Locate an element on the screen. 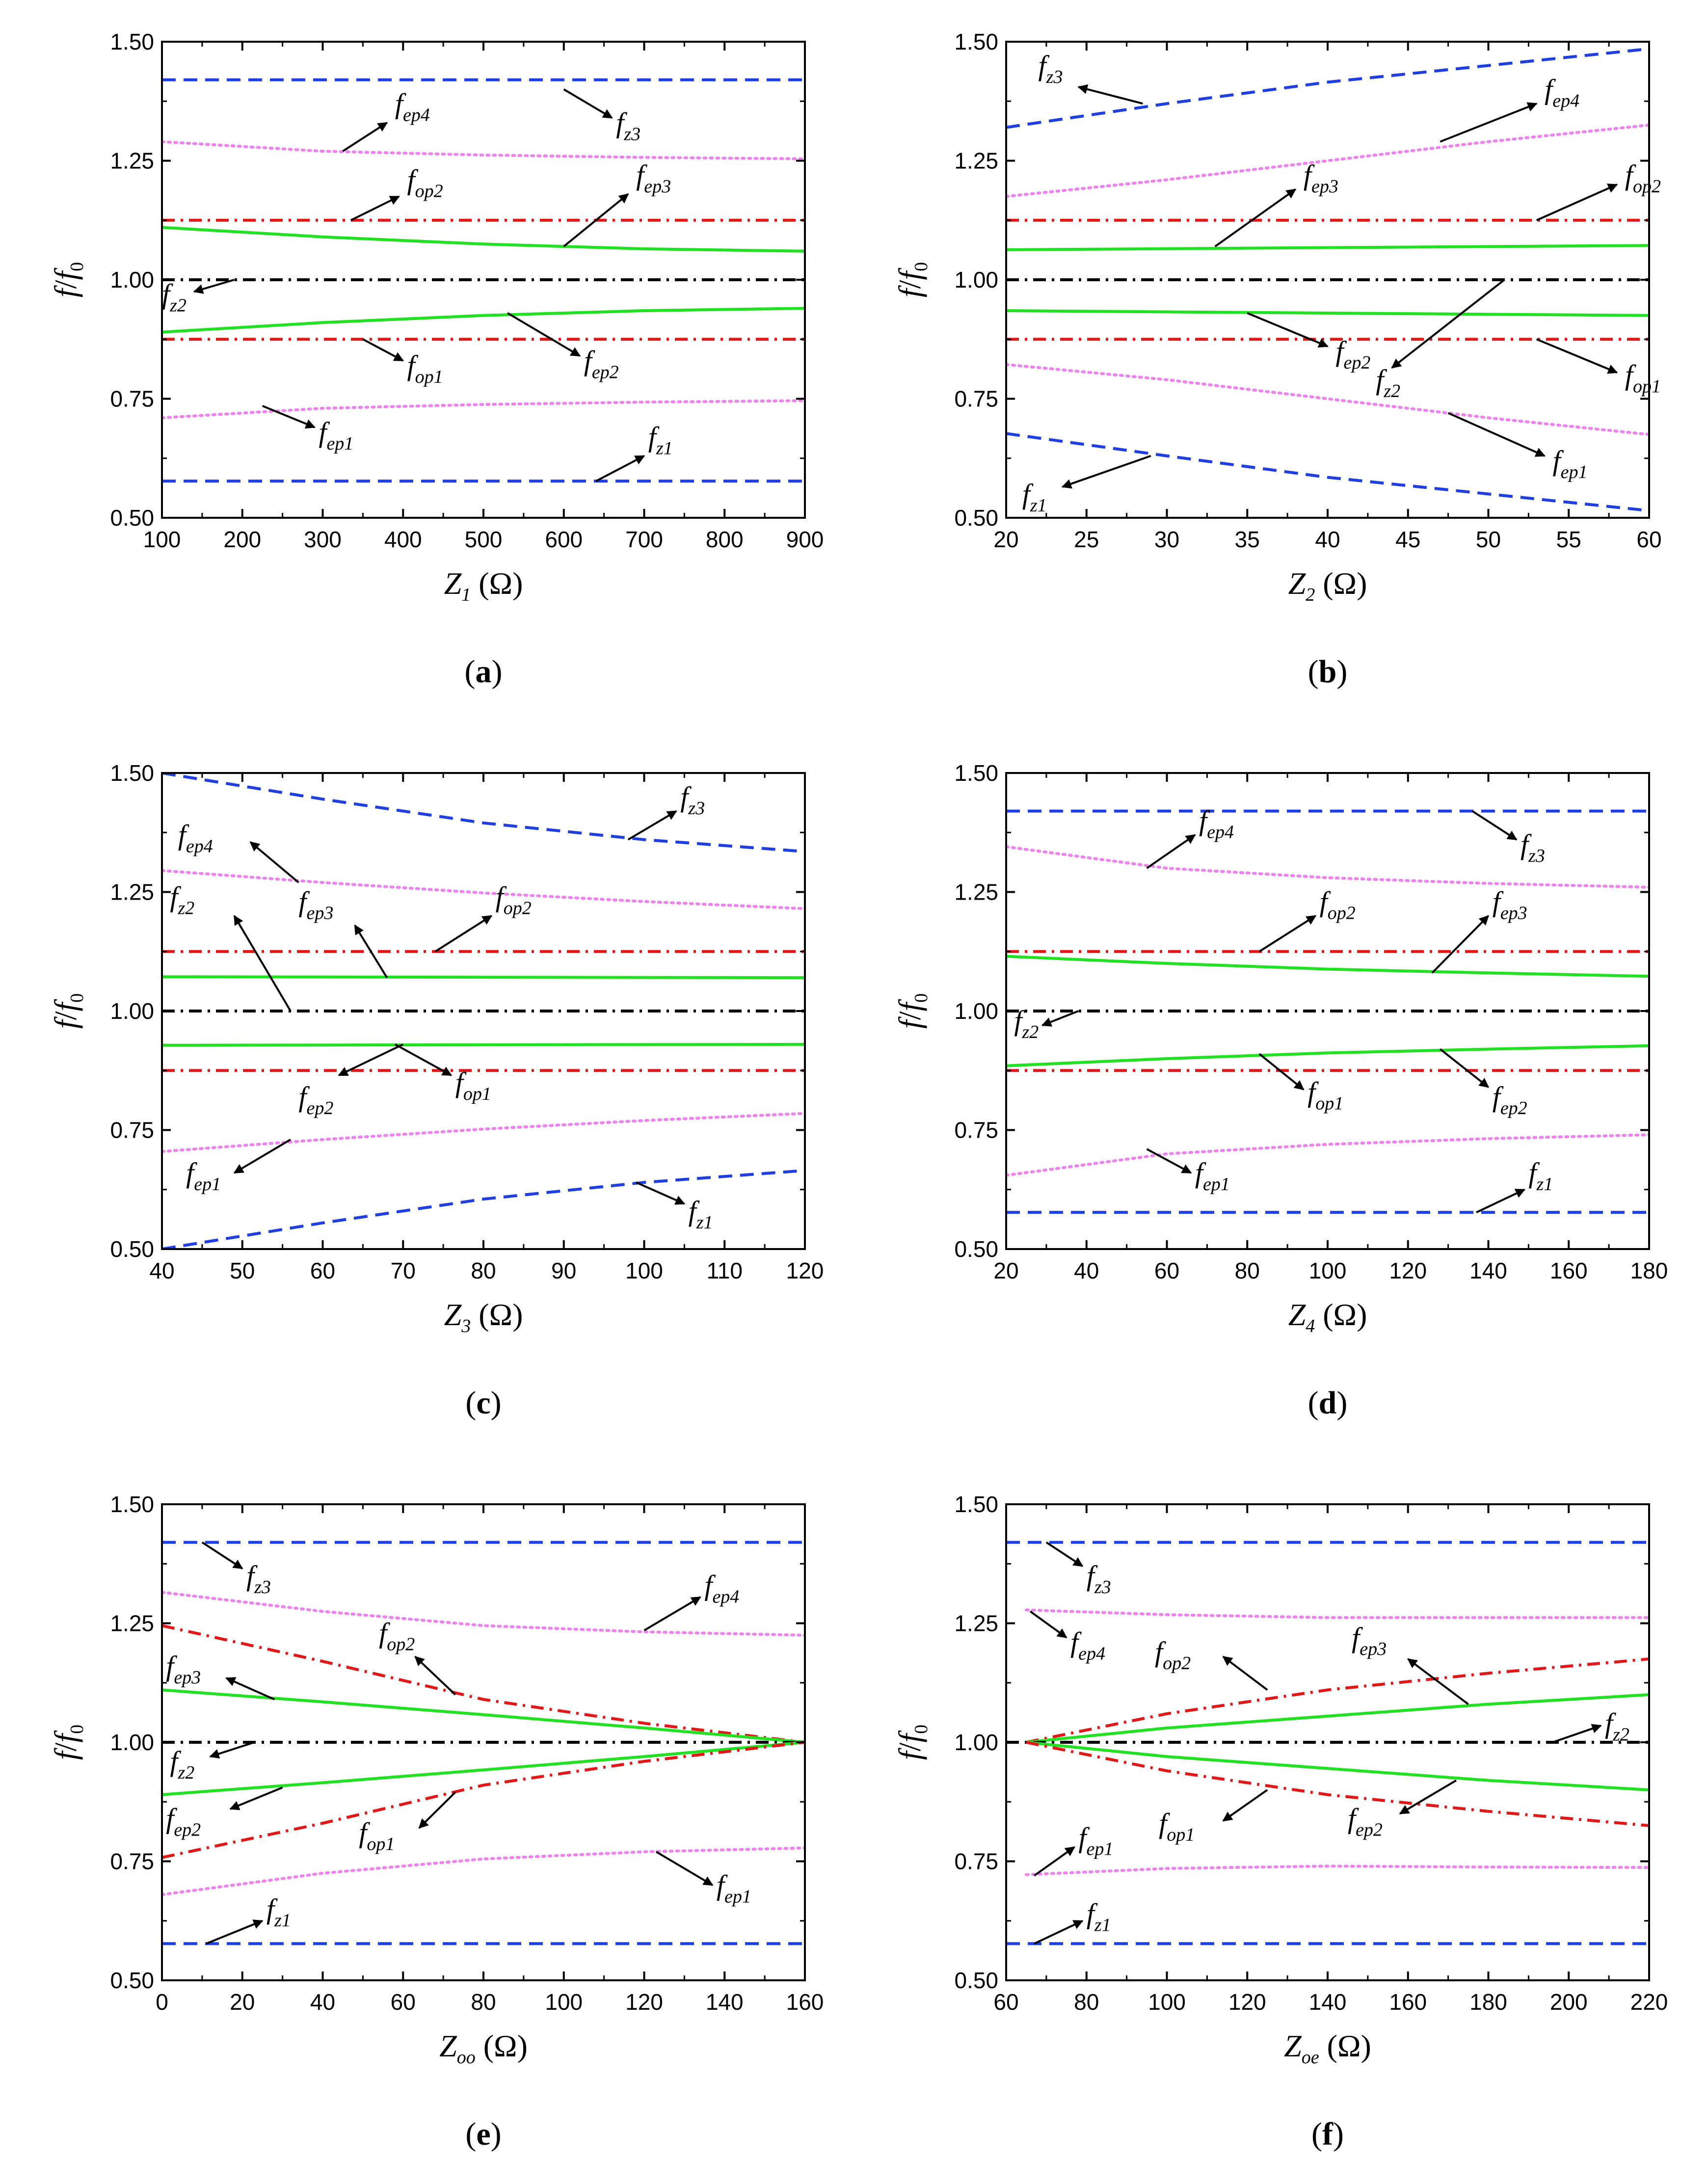 This screenshot has height=2184, width=1681. x-tick-label: 220 is located at coordinates (1649, 2002).